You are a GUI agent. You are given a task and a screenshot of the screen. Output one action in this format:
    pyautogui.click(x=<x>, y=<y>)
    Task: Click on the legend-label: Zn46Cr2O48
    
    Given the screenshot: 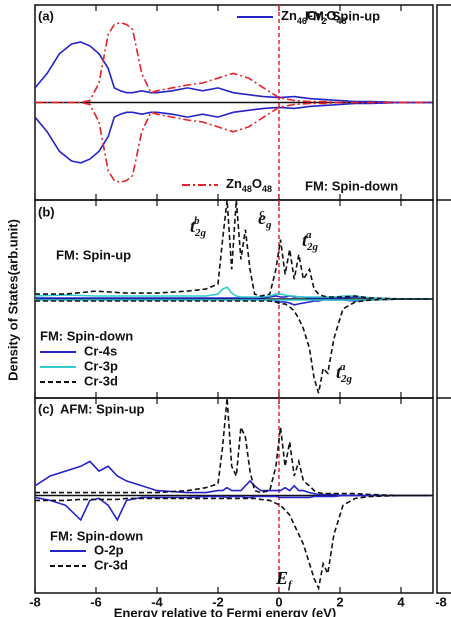 What is the action you would take?
    pyautogui.click(x=314, y=17)
    